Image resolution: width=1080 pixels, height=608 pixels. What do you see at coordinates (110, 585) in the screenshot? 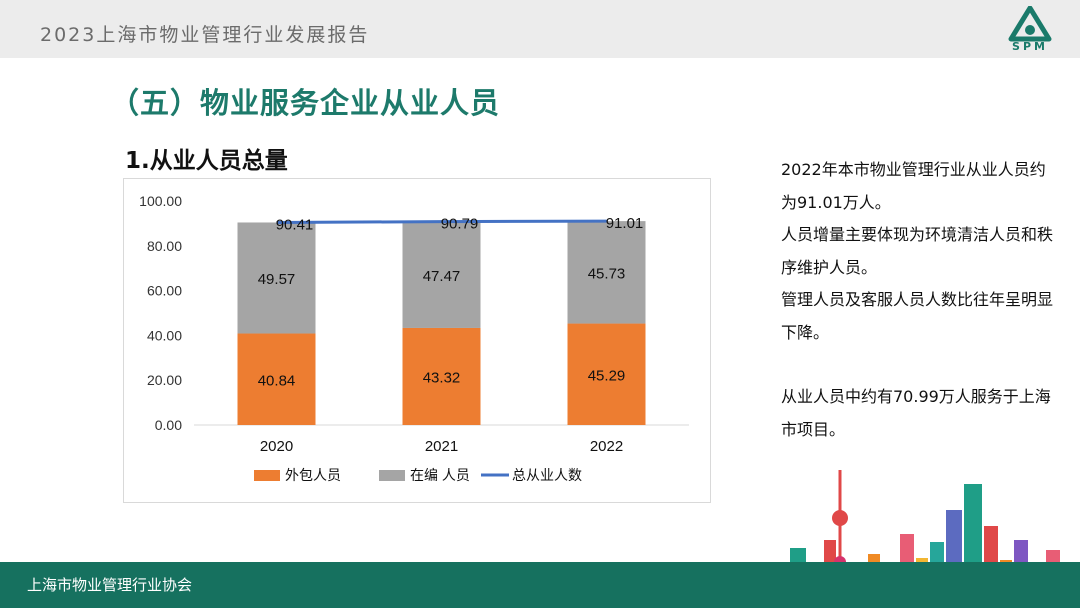
I see `association-name: 上海市物业管理行业协会` at bounding box center [110, 585].